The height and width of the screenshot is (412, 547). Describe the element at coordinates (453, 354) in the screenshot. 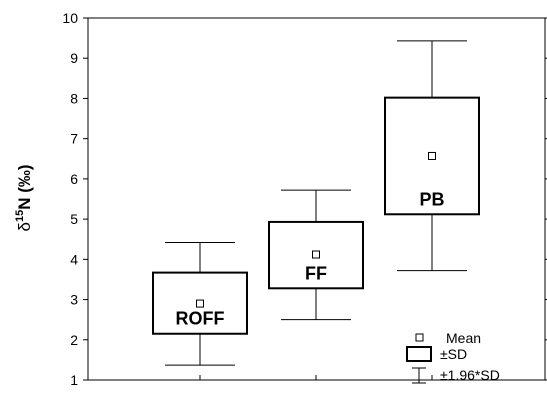

I see `legend-sd-label: ±SD` at that location.